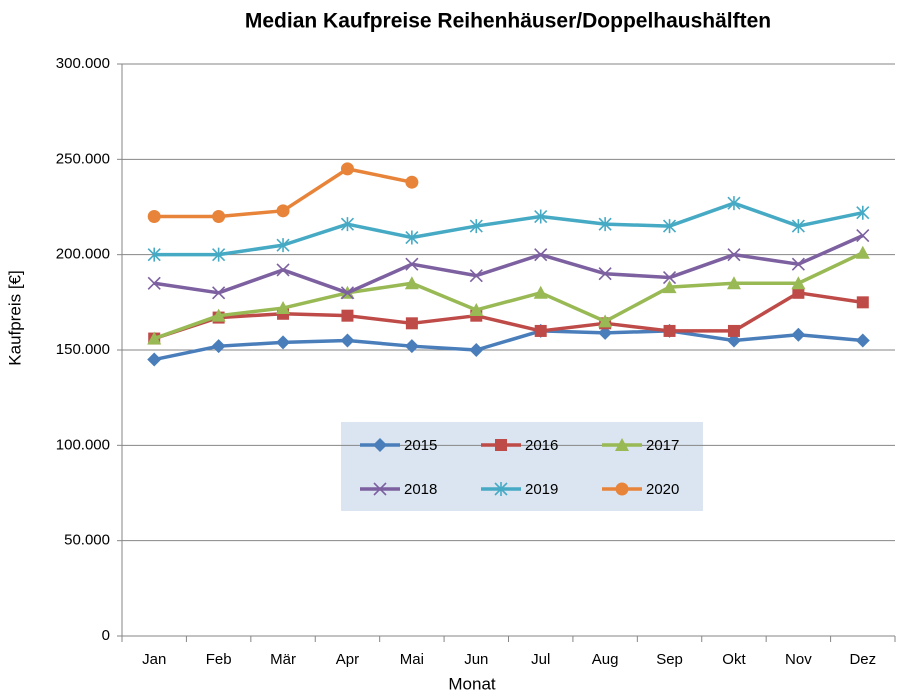 This screenshot has width=901, height=695. Describe the element at coordinates (154, 659) in the screenshot. I see `x-tick-label: Jan` at that location.